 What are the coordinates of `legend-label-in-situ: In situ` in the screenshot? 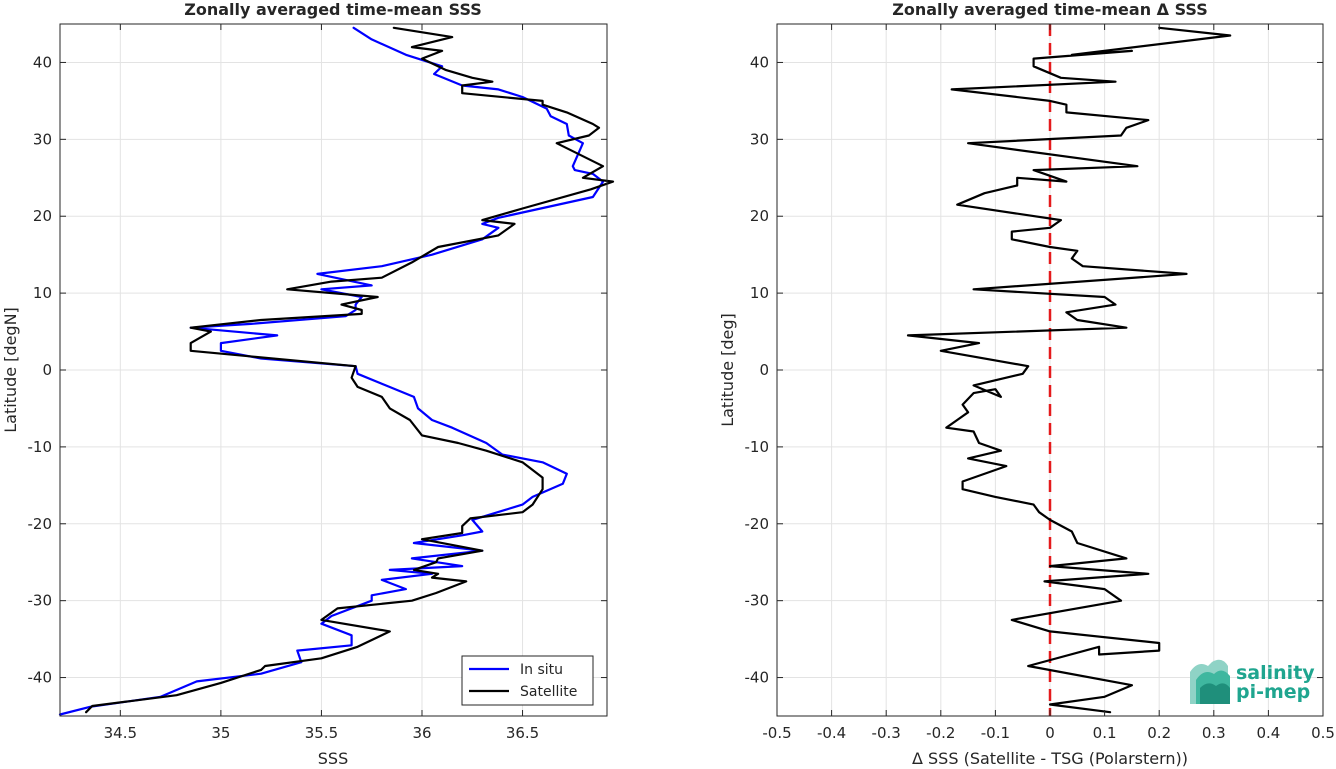 It's located at (541, 670).